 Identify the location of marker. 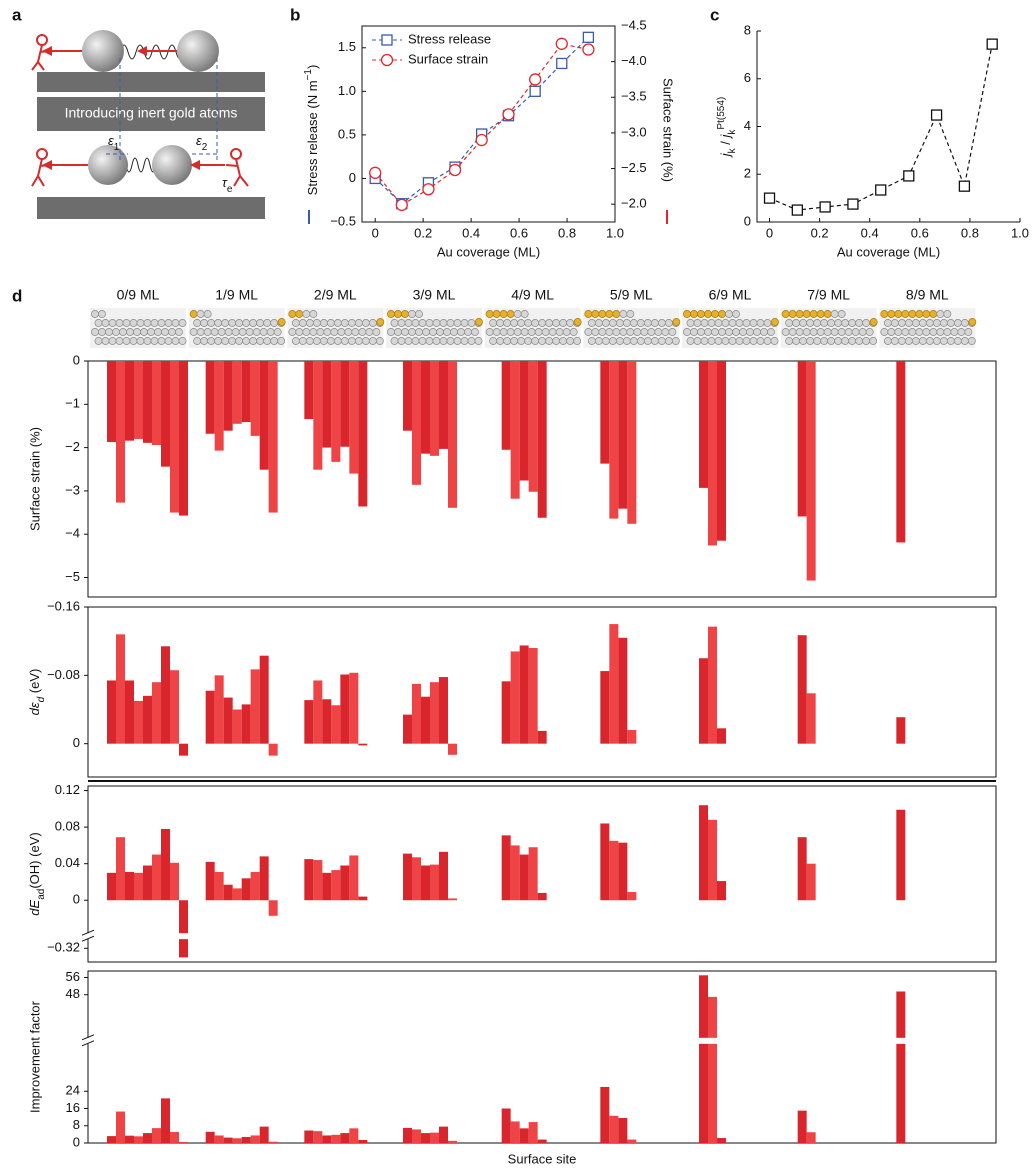
(535, 91).